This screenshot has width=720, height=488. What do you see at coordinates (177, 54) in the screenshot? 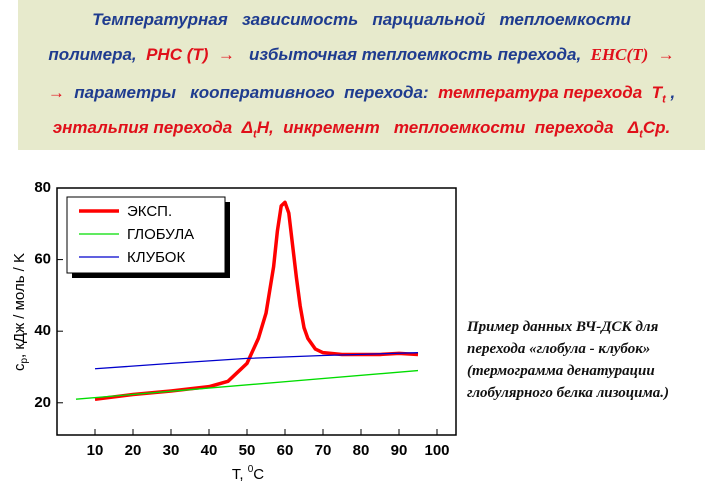
I see `text: PHC (T)` at bounding box center [177, 54].